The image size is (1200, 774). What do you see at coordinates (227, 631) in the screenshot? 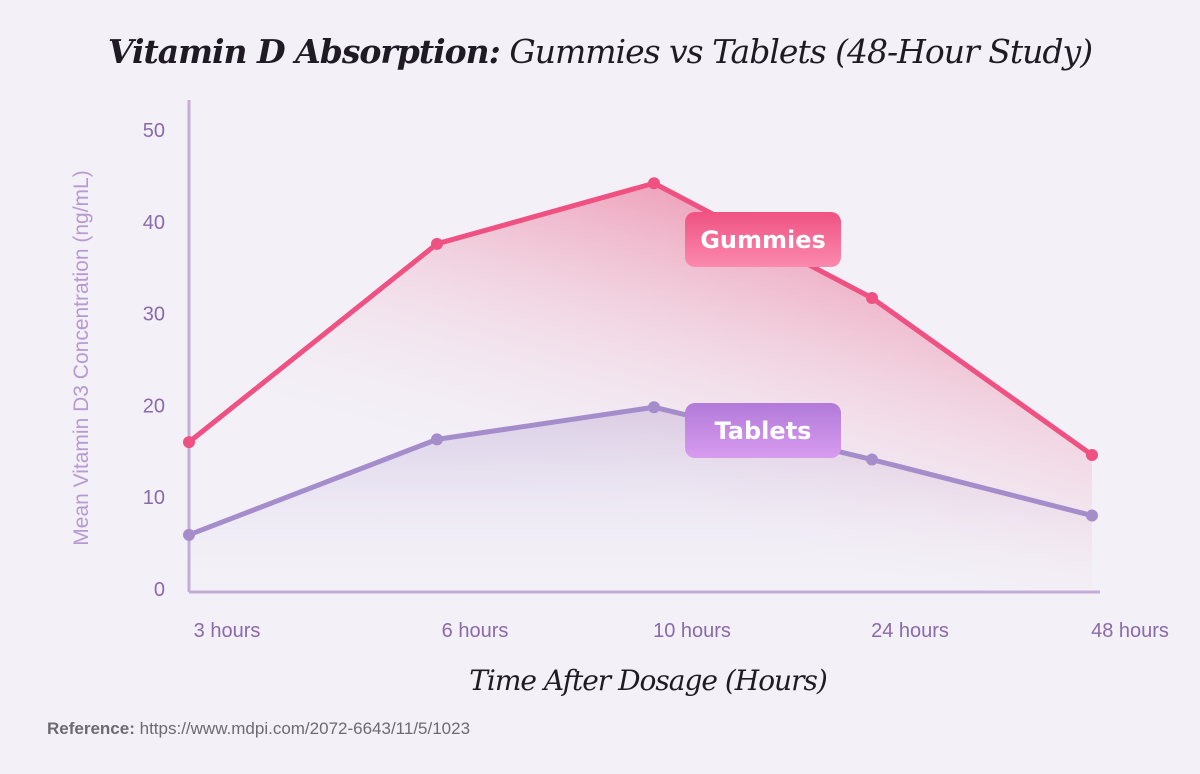
I see `x-tick-label: 3 hours` at bounding box center [227, 631].